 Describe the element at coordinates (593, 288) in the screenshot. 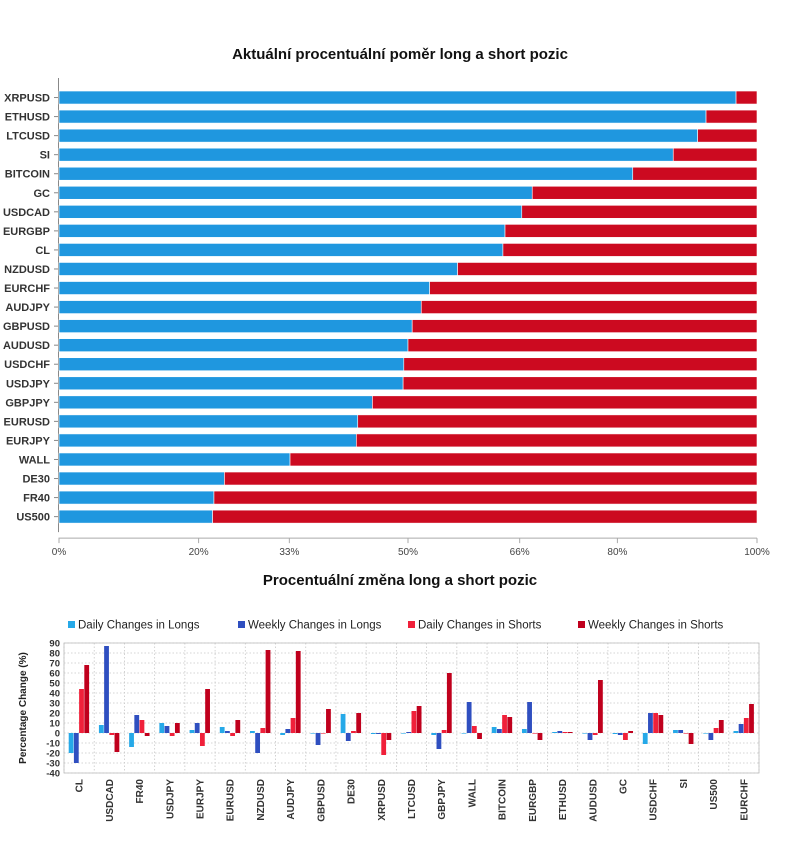

I see `bar-short-eurchf` at that location.